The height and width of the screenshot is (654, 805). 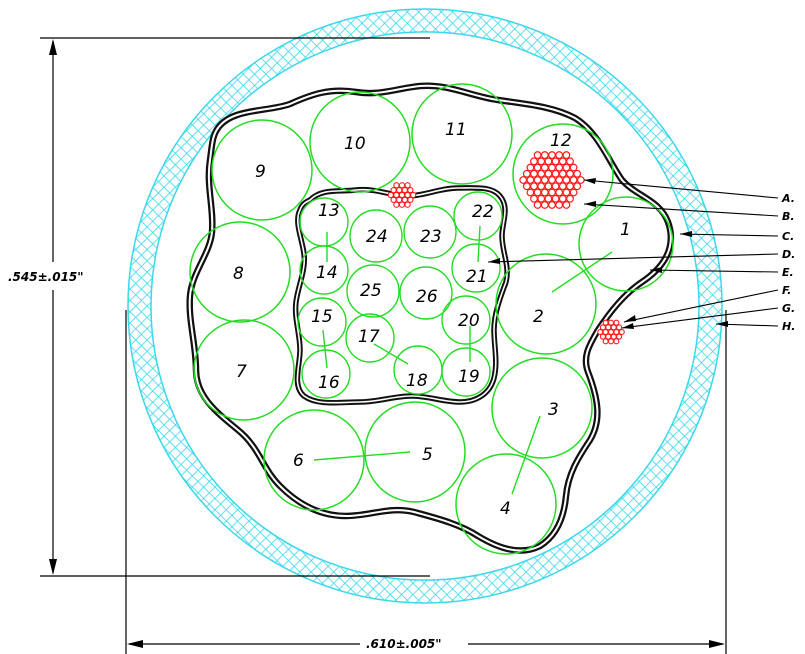 What do you see at coordinates (788, 254) in the screenshot?
I see `callout-d: D.` at bounding box center [788, 254].